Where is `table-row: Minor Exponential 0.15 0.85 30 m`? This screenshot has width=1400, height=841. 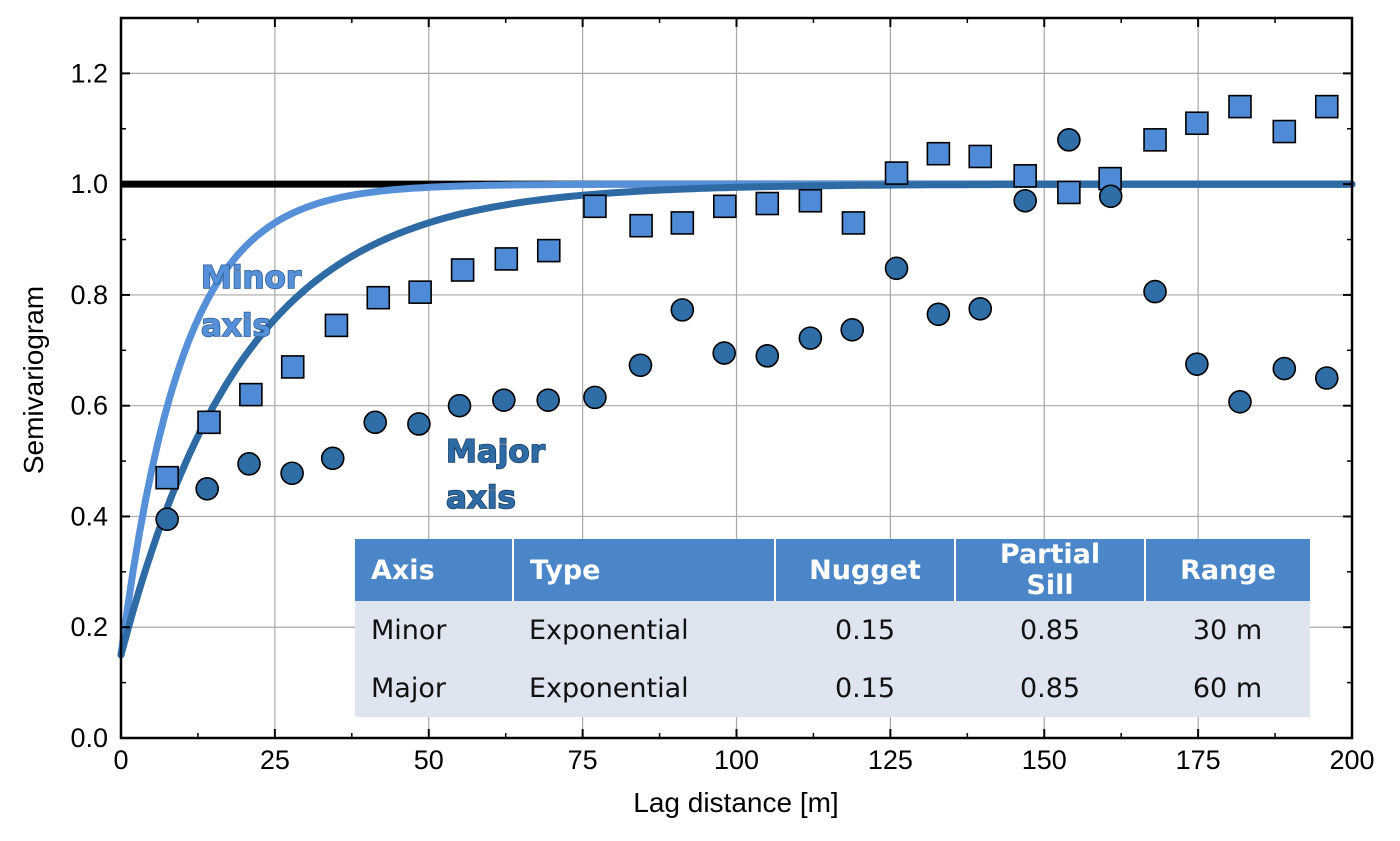 table-row: Minor Exponential 0.15 0.85 30 m is located at coordinates (832, 630).